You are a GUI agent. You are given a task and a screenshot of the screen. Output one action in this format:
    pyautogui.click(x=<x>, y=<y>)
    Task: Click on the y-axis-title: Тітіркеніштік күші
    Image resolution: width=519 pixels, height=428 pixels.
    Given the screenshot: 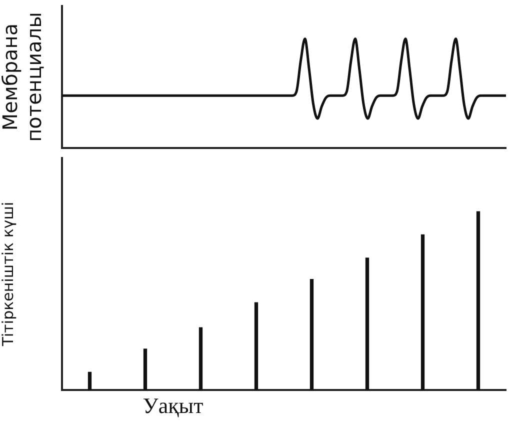 What is the action you would take?
    pyautogui.click(x=8, y=275)
    